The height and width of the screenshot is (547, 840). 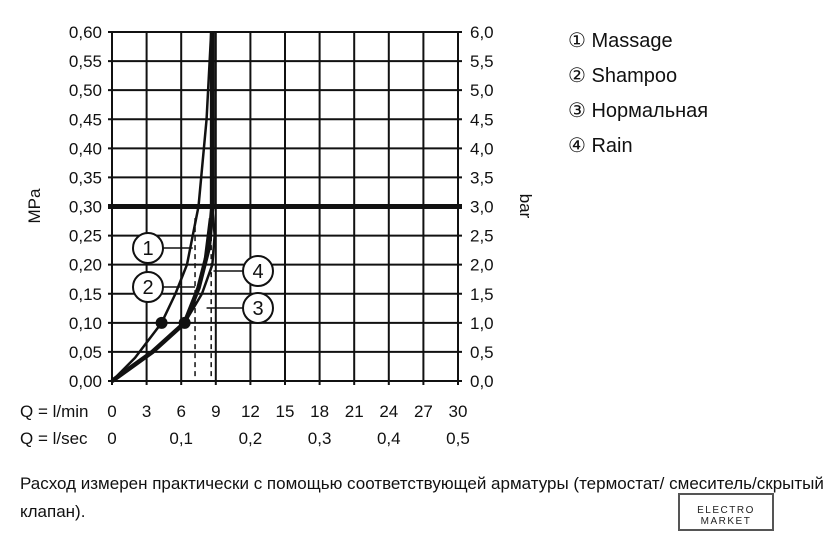 What do you see at coordinates (388, 411) in the screenshot?
I see `x-tick-lmin: 24` at bounding box center [388, 411].